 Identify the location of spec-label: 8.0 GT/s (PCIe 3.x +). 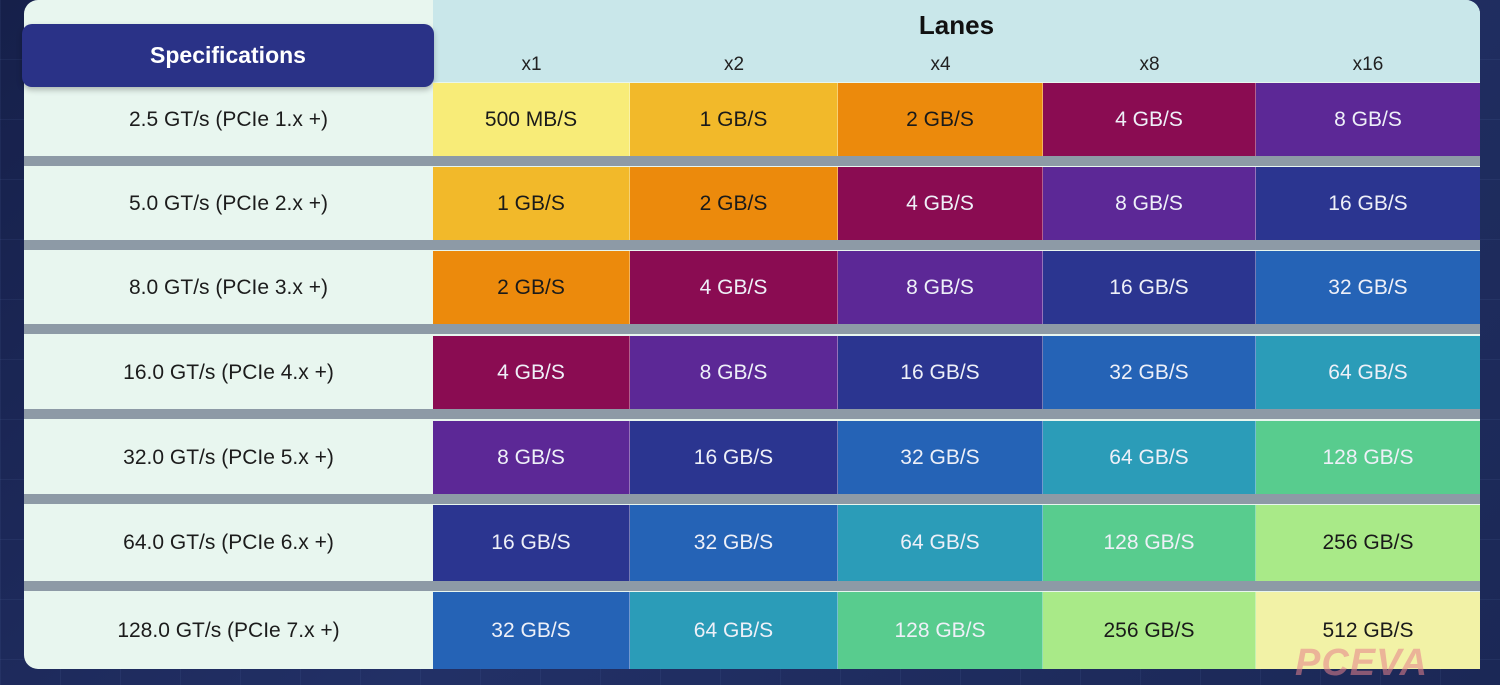
(228, 287).